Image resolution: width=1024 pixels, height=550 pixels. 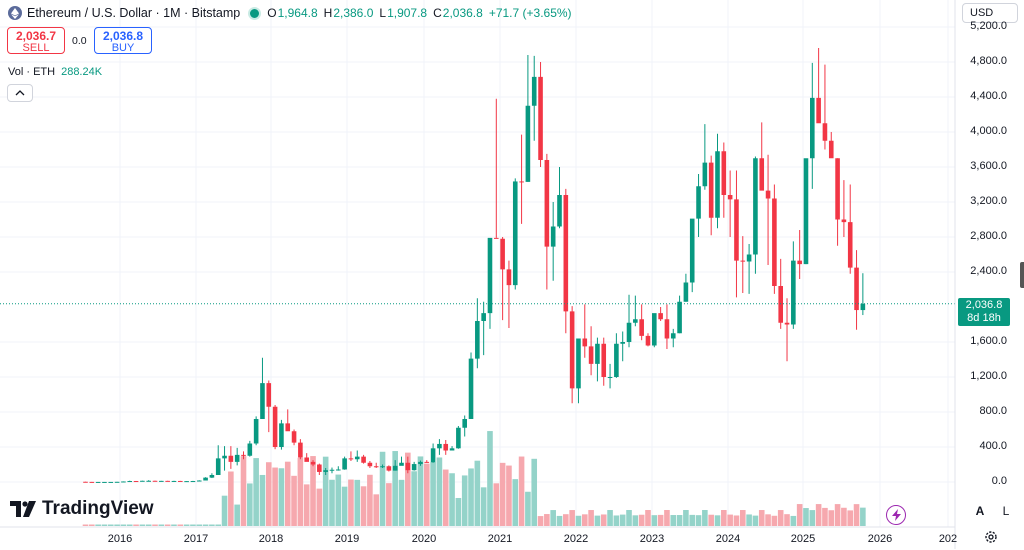 What do you see at coordinates (728, 539) in the screenshot?
I see `x-axis-label: 2024` at bounding box center [728, 539].